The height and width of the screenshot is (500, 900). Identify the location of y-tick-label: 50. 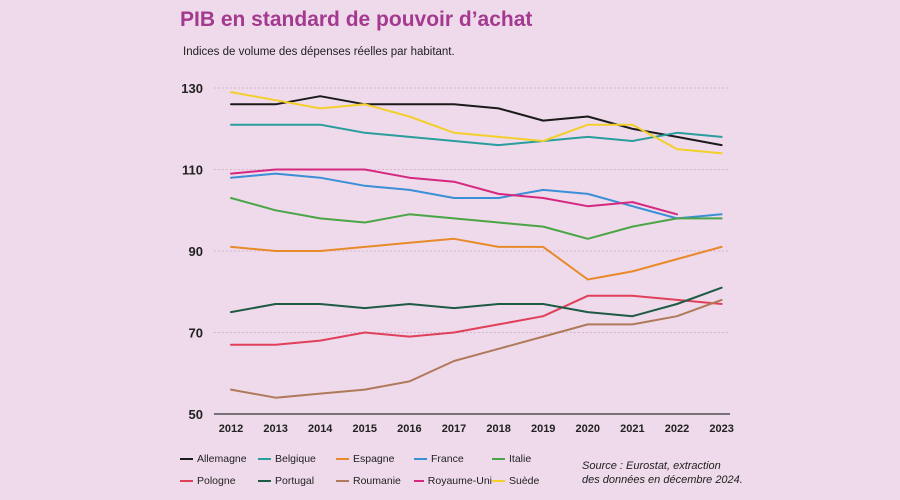
(196, 414).